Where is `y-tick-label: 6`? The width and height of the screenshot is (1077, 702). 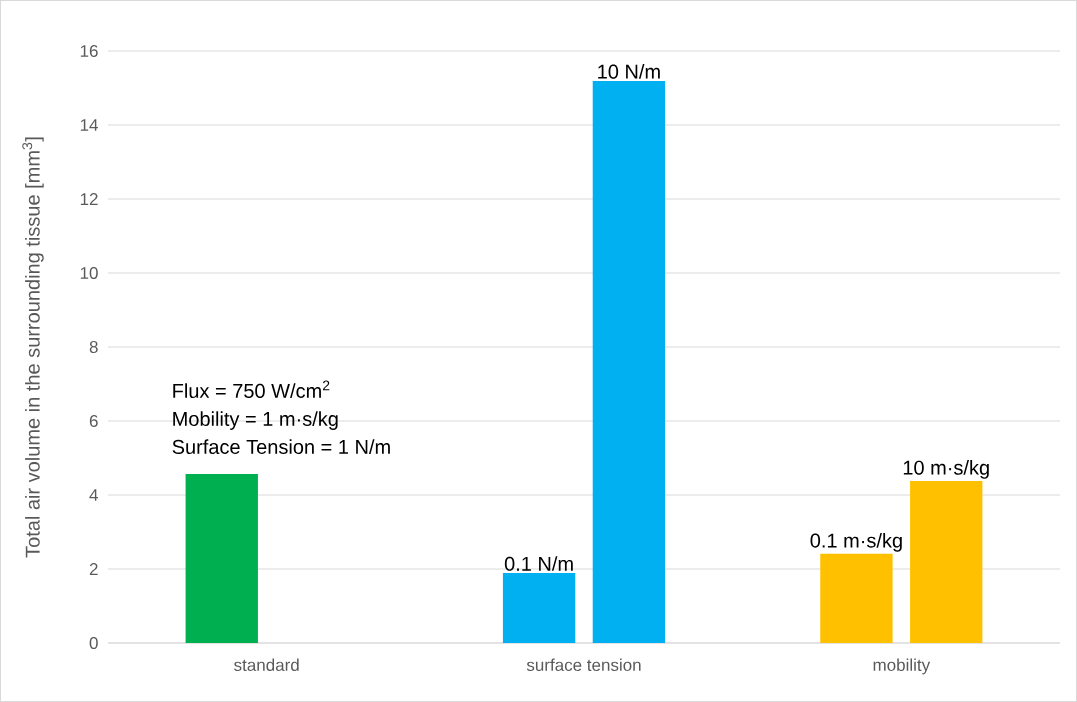 y-tick-label: 6 is located at coordinates (93, 421).